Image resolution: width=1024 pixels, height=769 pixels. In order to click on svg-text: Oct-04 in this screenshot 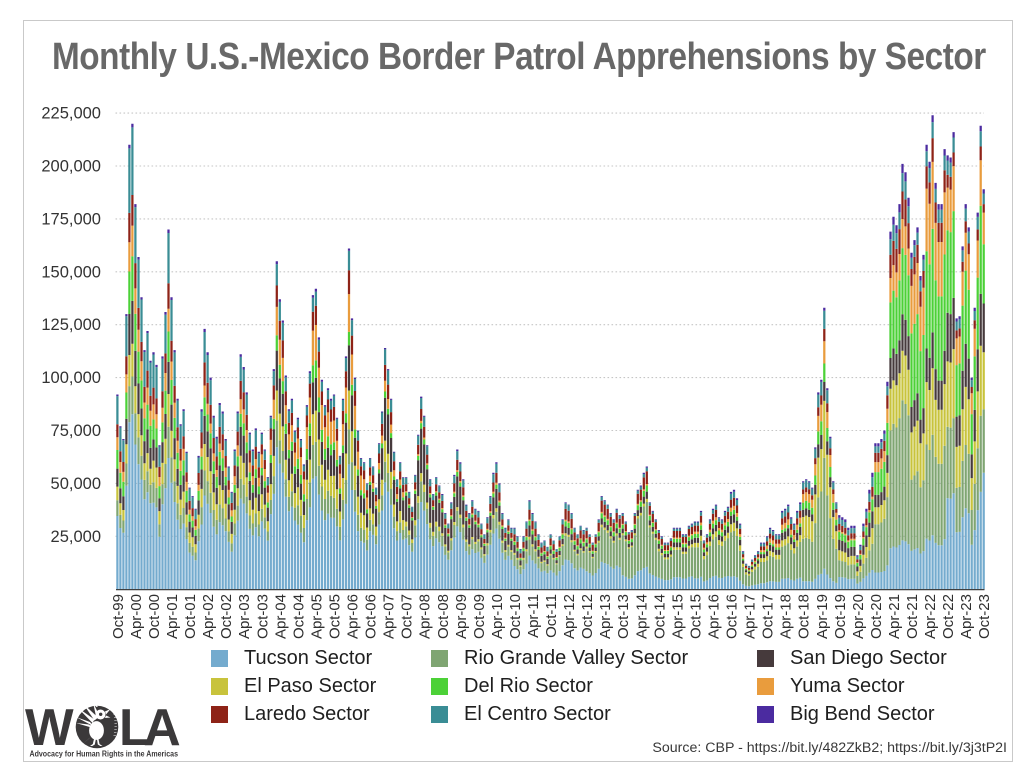, I will do `click(298, 616)`.